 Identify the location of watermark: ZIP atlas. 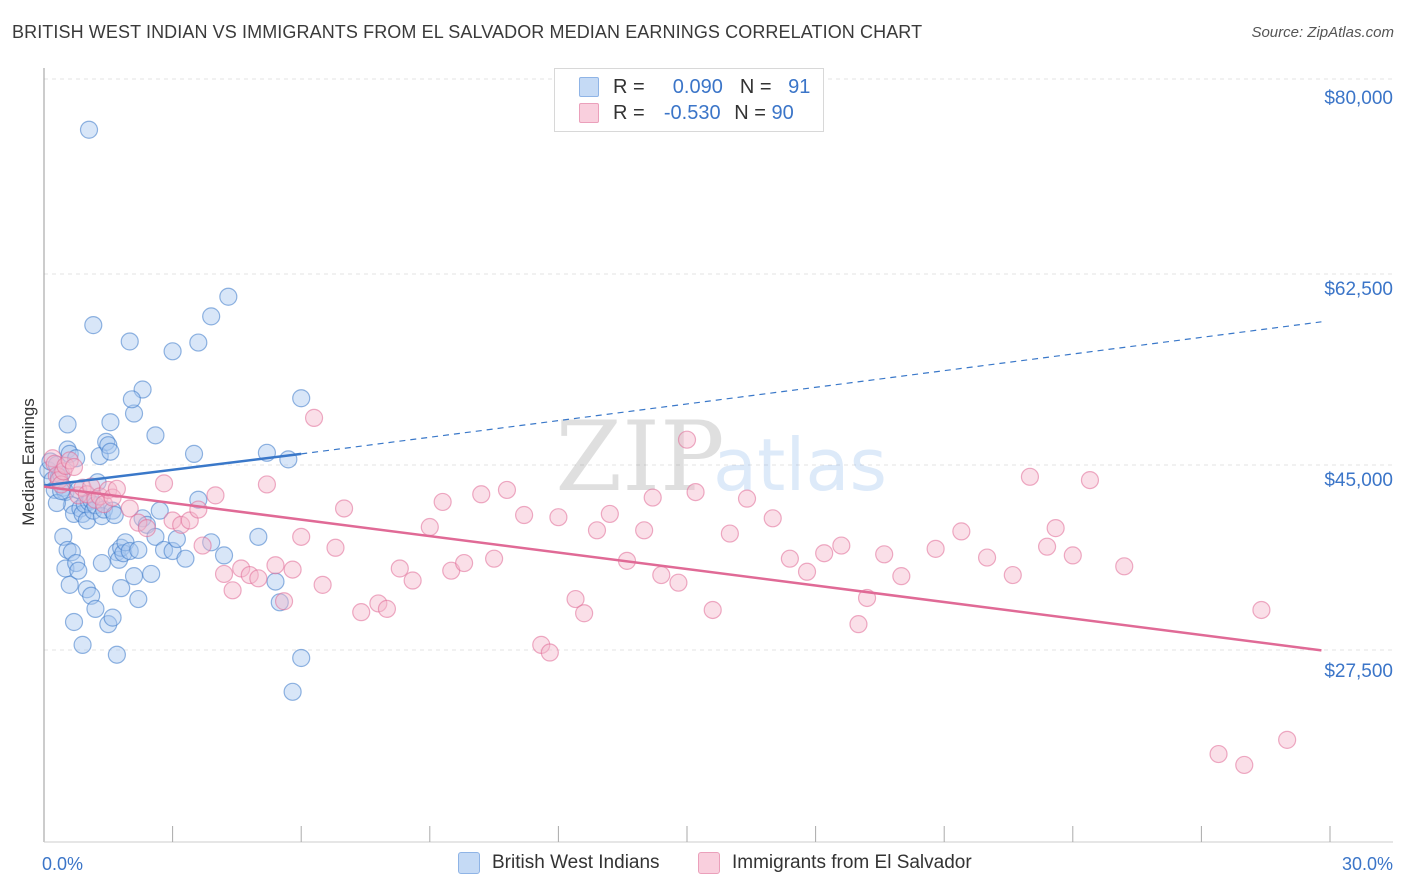
(721, 457).